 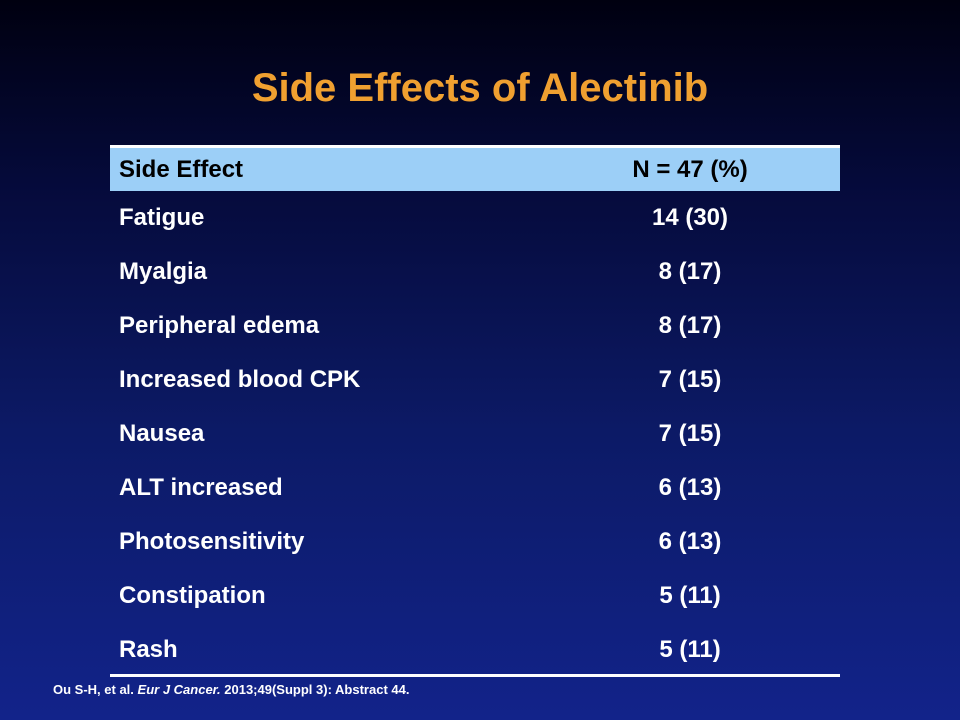 I want to click on row-effect: Increased blood CPK, so click(x=240, y=379).